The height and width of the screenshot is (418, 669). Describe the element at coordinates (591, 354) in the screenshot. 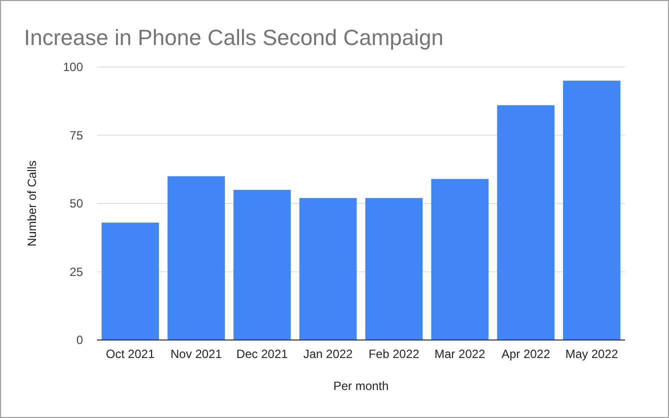

I see `x-tick-label: May 2022` at that location.